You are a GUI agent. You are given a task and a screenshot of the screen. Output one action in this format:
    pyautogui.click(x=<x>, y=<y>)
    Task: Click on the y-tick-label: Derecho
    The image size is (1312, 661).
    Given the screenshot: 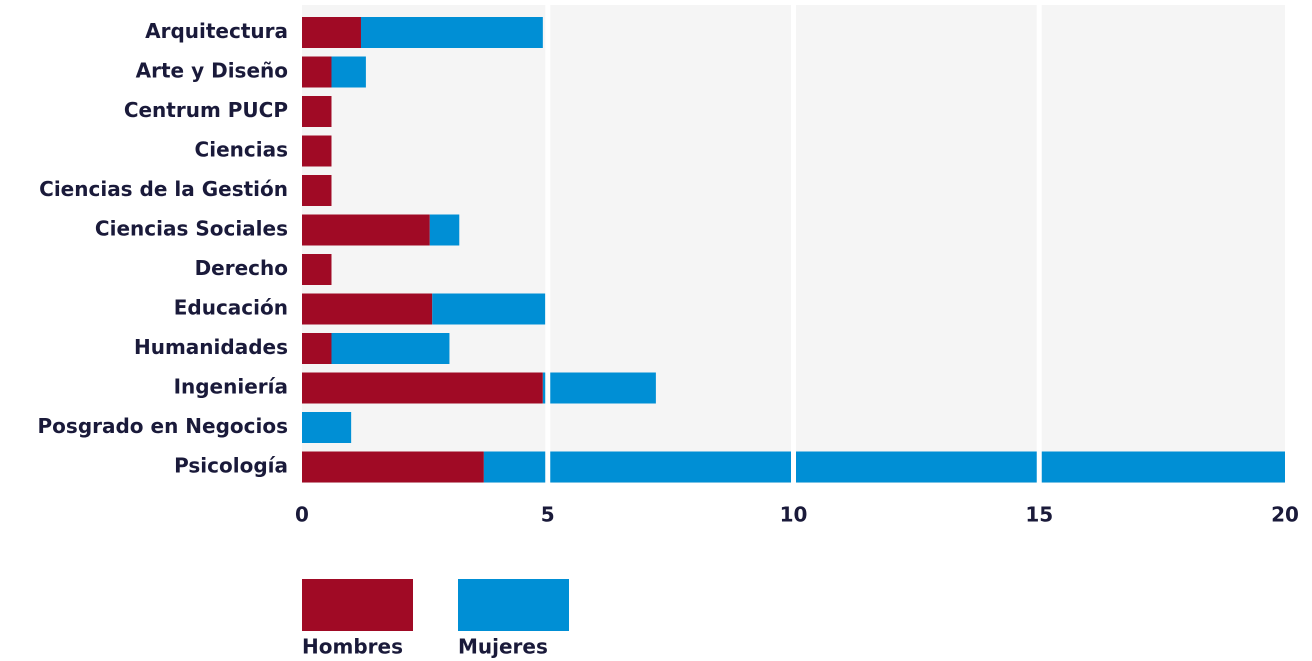 What is the action you would take?
    pyautogui.click(x=241, y=268)
    